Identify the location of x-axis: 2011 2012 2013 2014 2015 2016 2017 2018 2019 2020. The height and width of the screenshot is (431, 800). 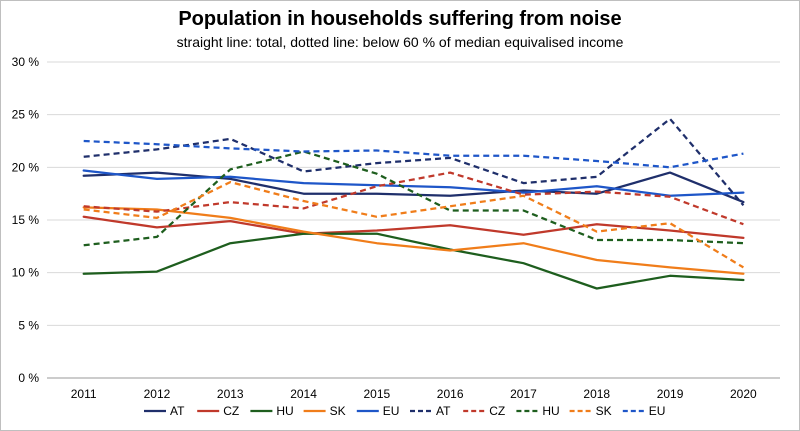
(414, 394).